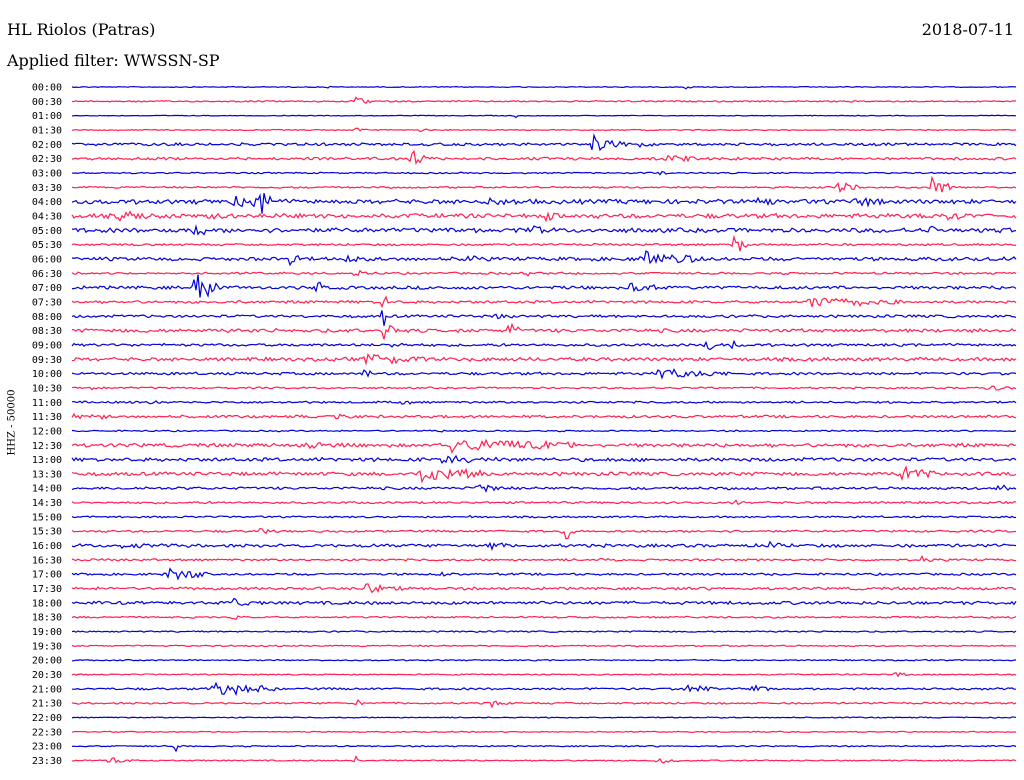 This screenshot has width=1024, height=780. Describe the element at coordinates (47, 517) in the screenshot. I see `row-label: 15:00` at that location.